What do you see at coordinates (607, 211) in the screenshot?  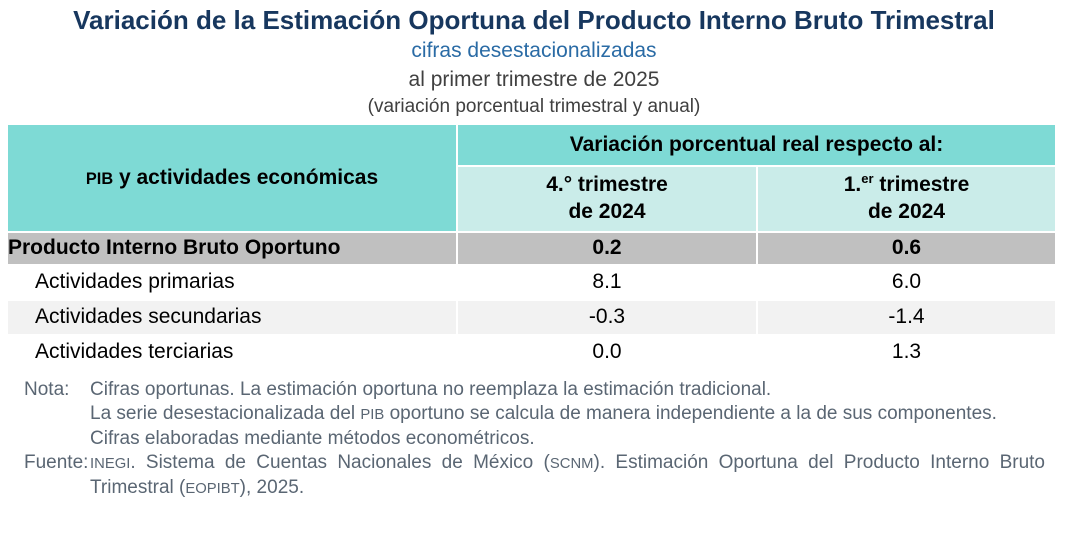 I see `q4-line2: de 2024` at bounding box center [607, 211].